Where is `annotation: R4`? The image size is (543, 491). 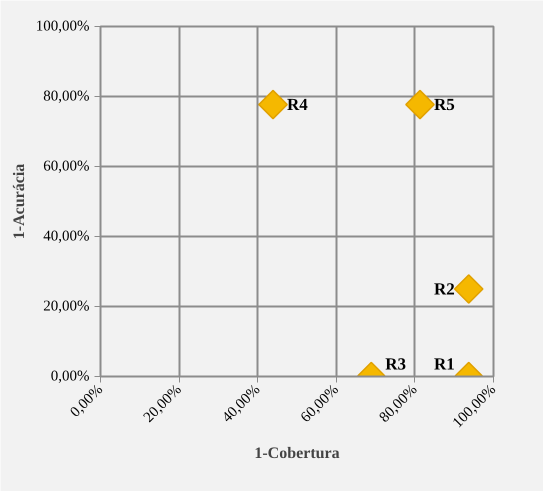 annotation: R4 is located at coordinates (297, 104).